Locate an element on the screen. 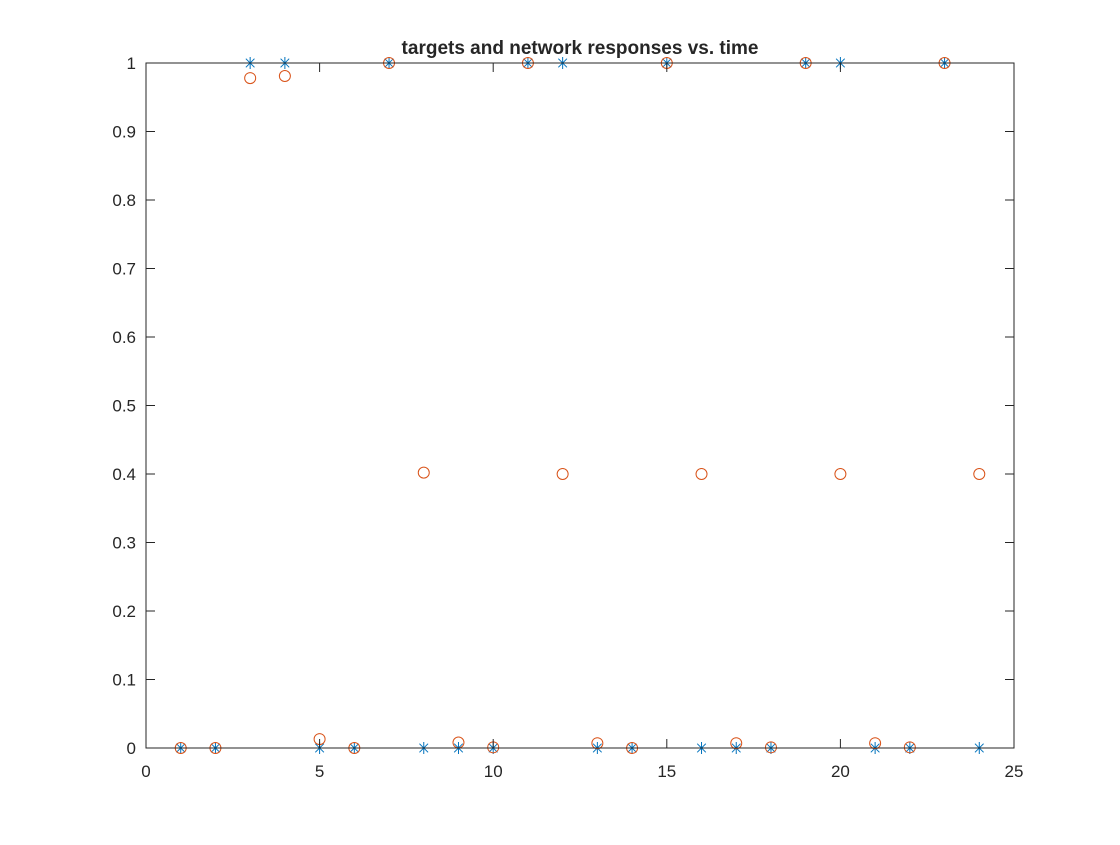  y-tick-label: 0.1 is located at coordinates (124, 680).